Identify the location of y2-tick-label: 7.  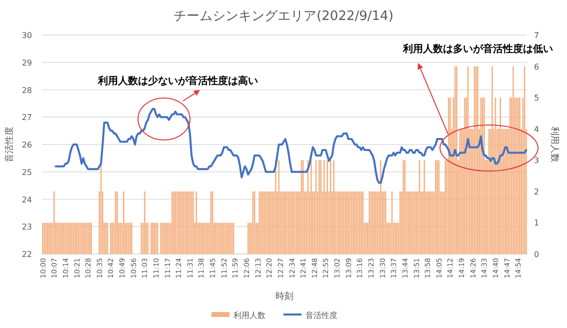
(537, 35).